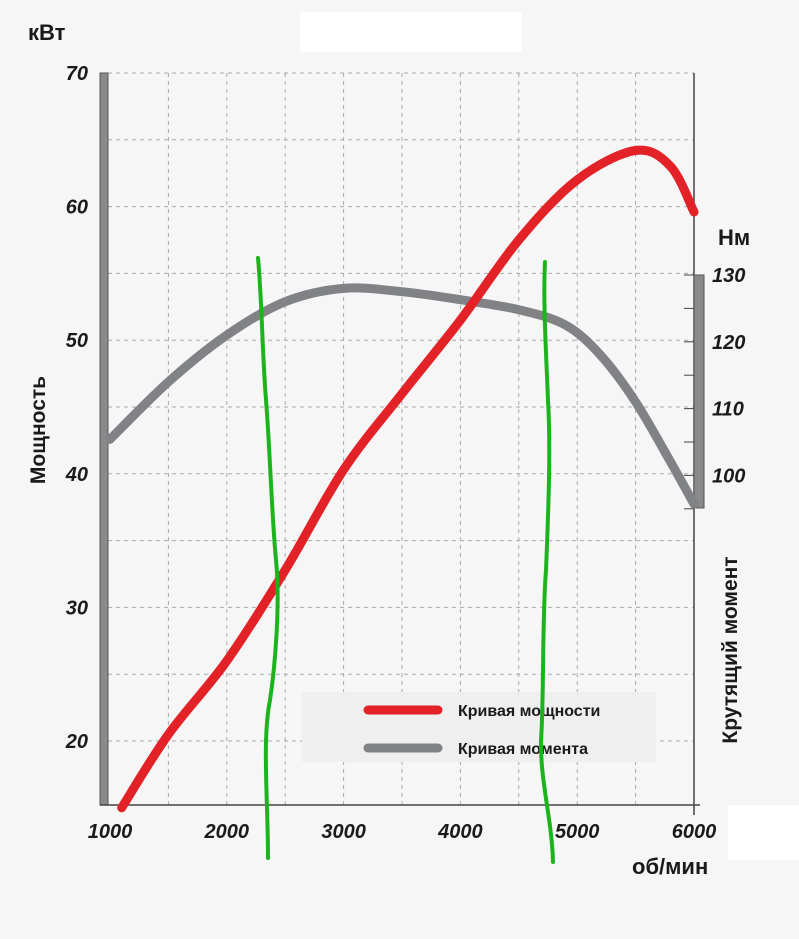 The height and width of the screenshot is (939, 799). Describe the element at coordinates (38, 430) in the screenshot. I see `y-axis-label: Мощность` at that location.